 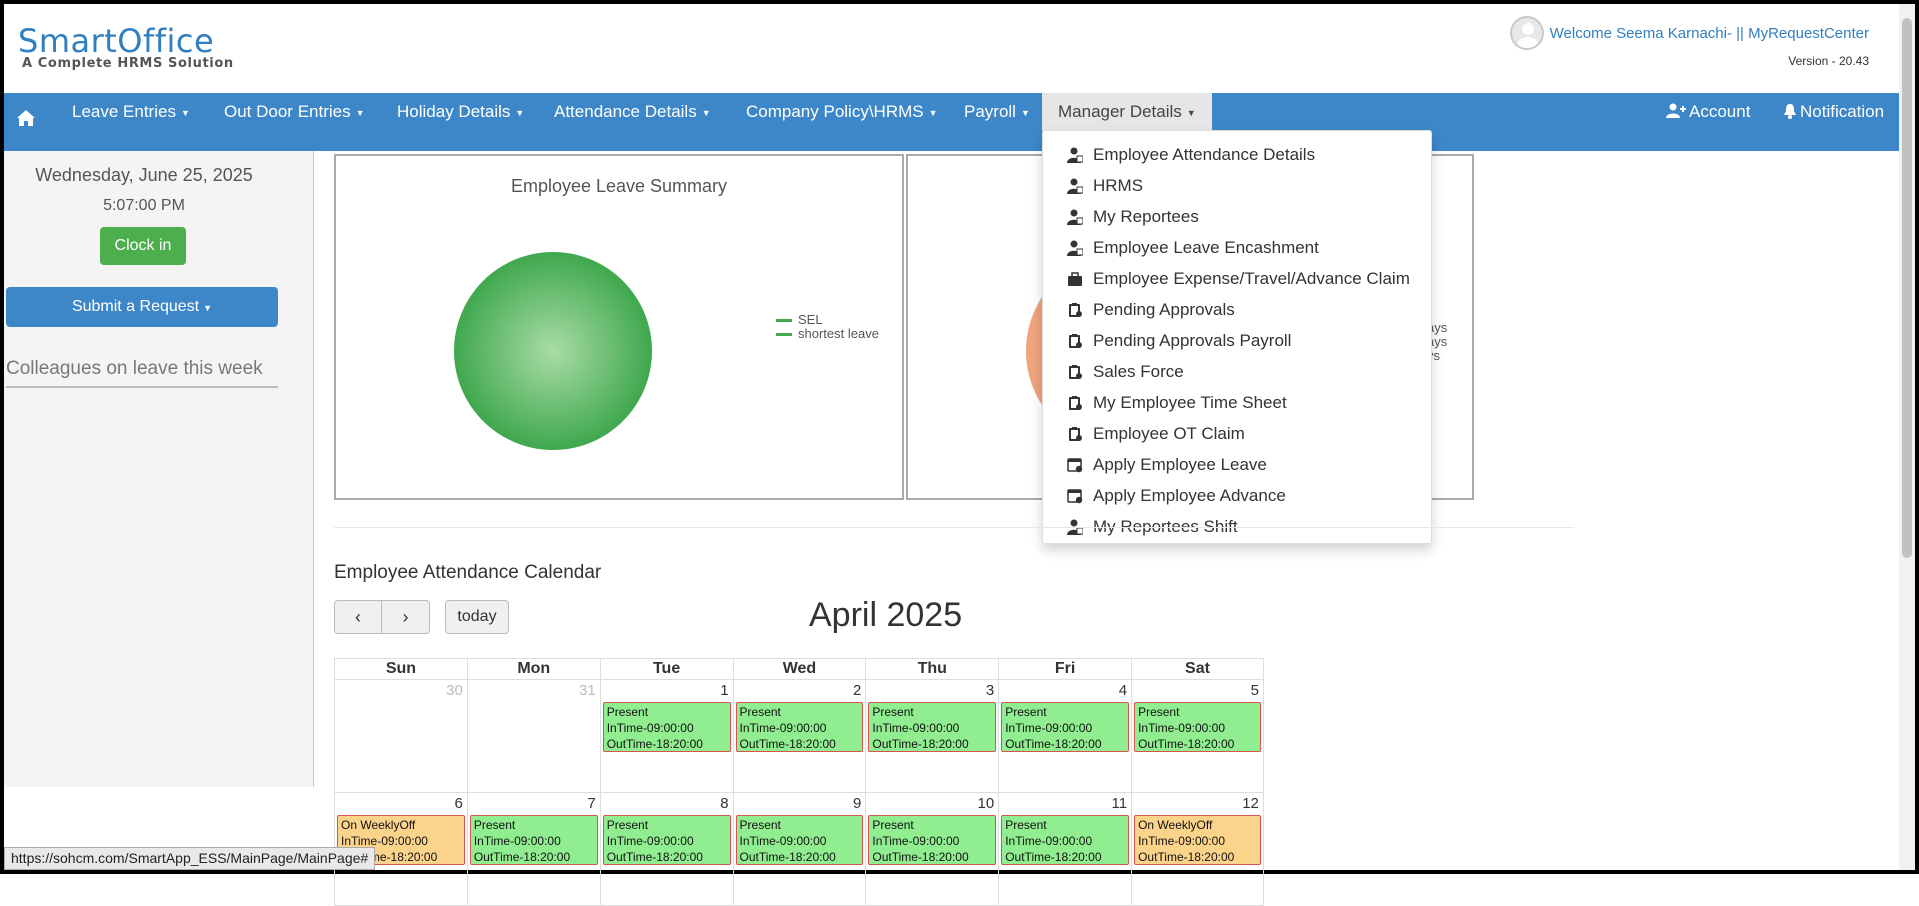 I want to click on chevron-left-icon: ‹, so click(x=358, y=616).